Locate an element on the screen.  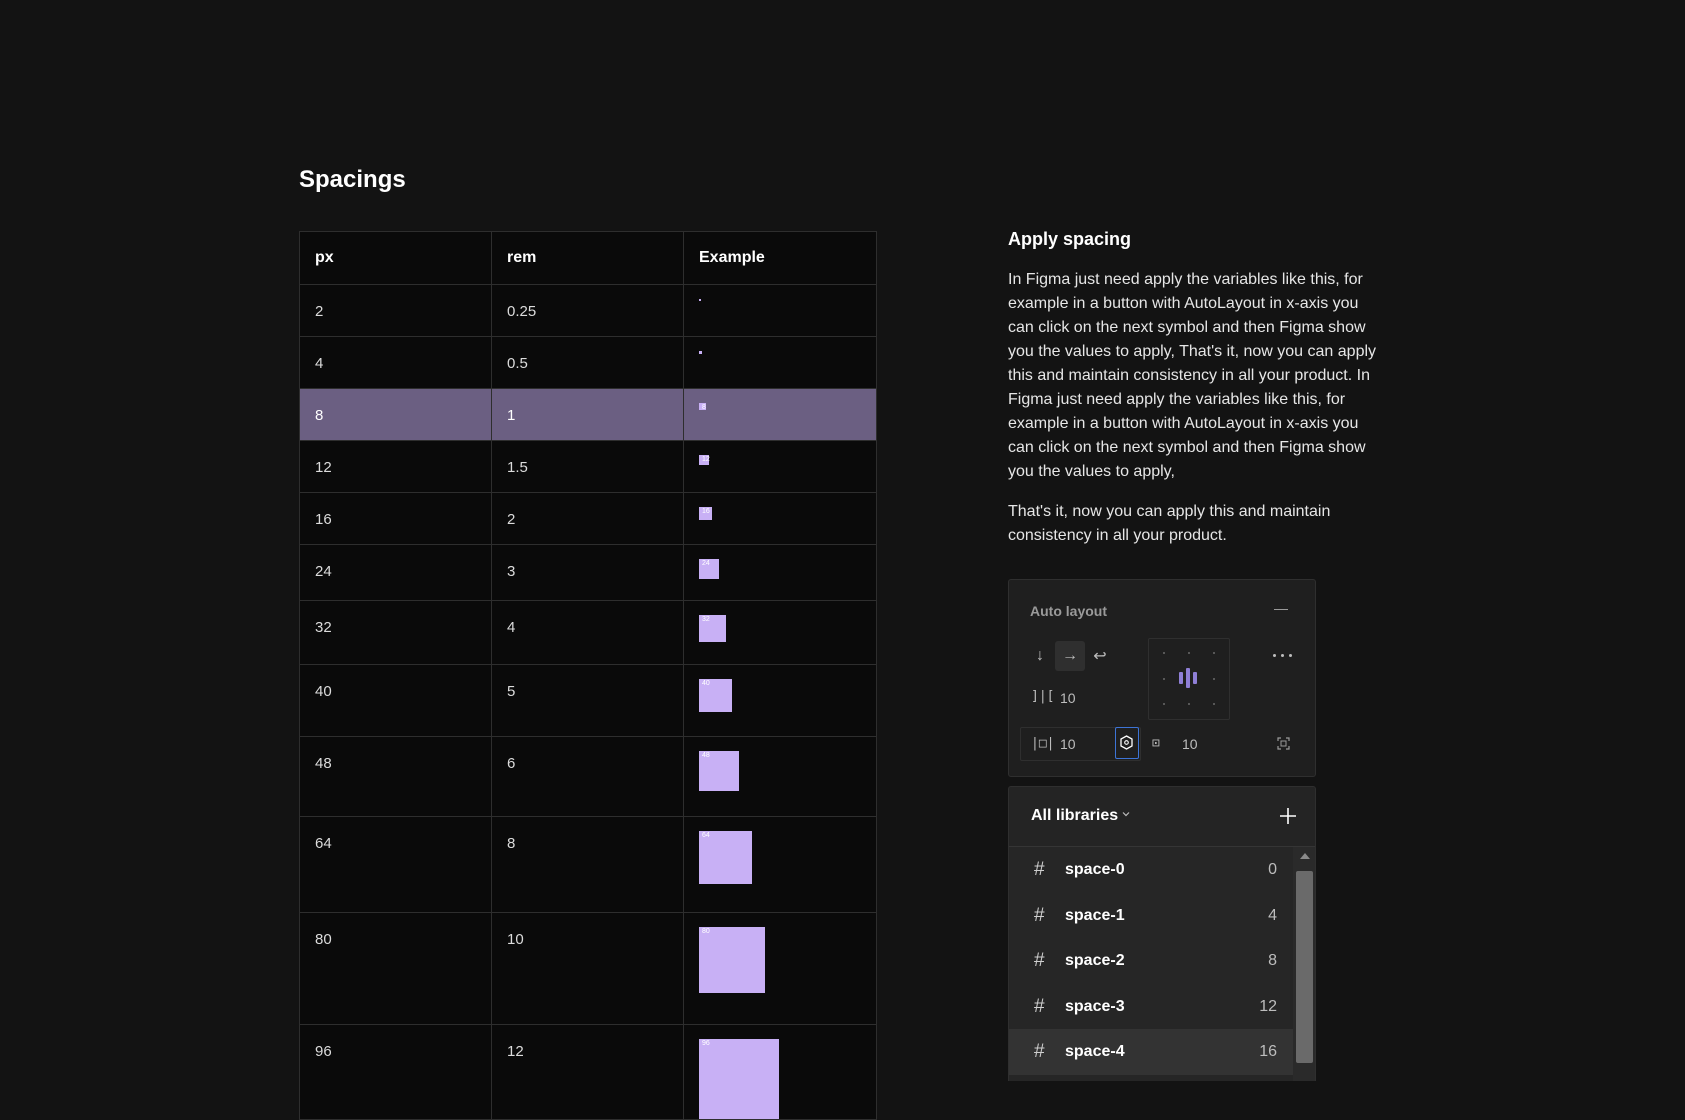
example-cell: 48 is located at coordinates (780, 776).